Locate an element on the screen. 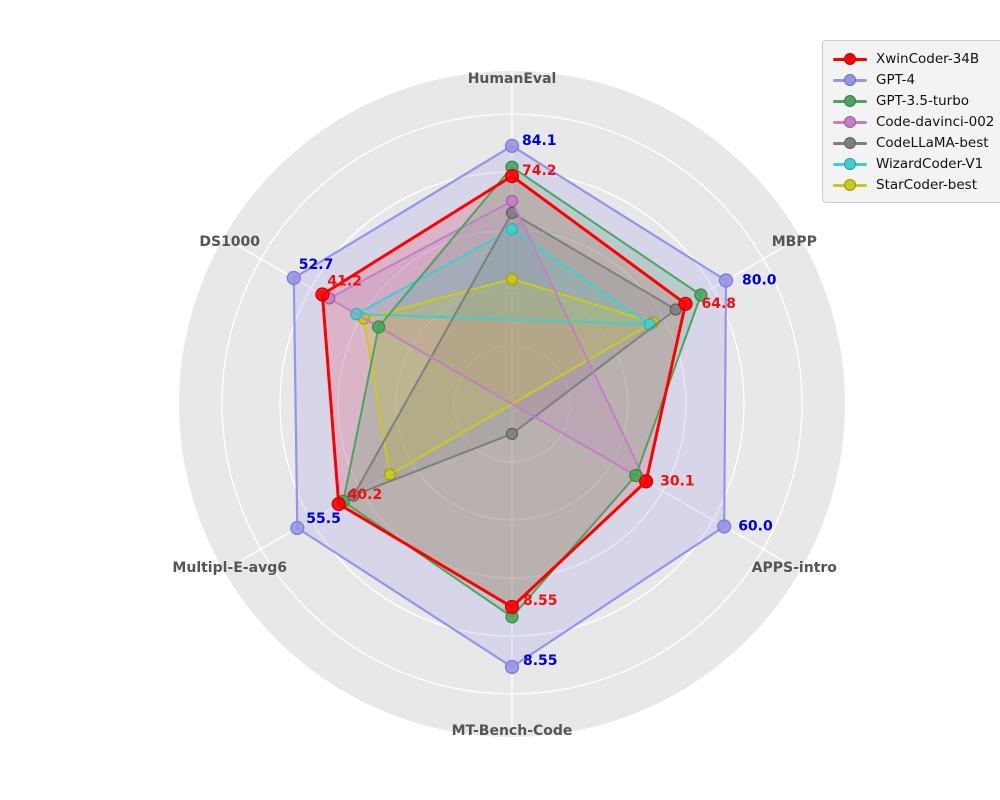 This screenshot has height=800, width=1000. legend-item-2: GPT-3.5-turbo is located at coordinates (913, 100).